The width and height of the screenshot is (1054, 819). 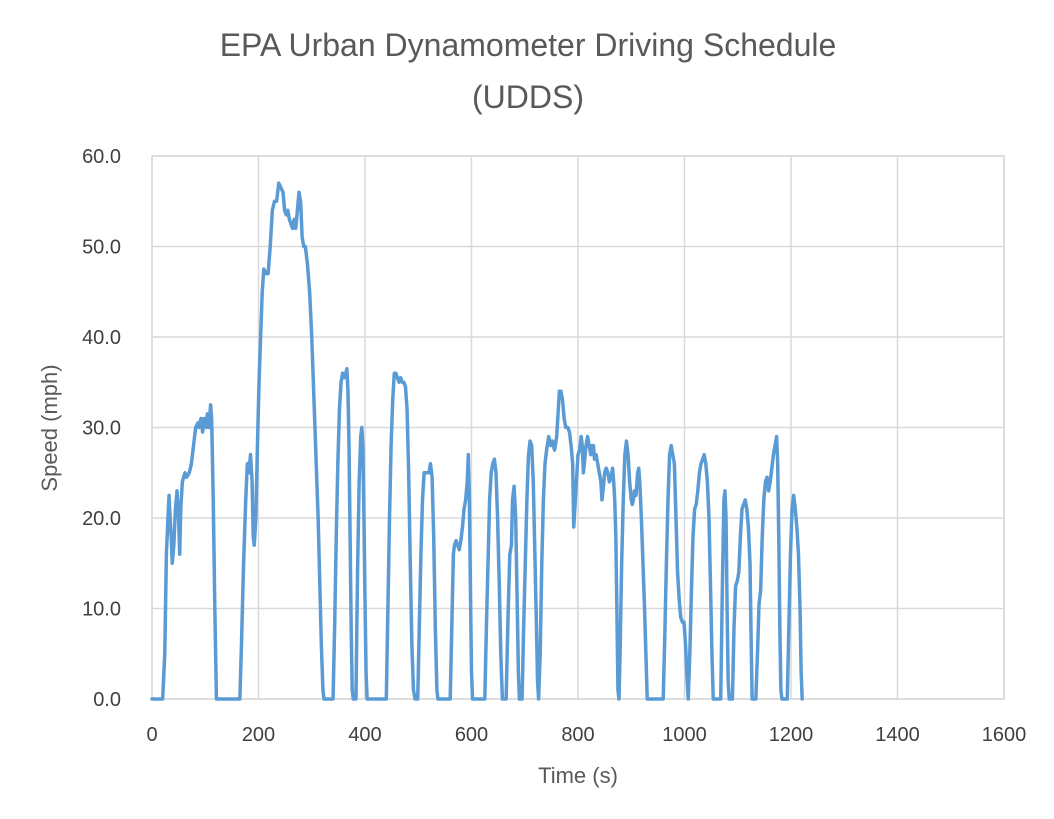 What do you see at coordinates (101, 610) in the screenshot?
I see `y-tick-label: 10.0` at bounding box center [101, 610].